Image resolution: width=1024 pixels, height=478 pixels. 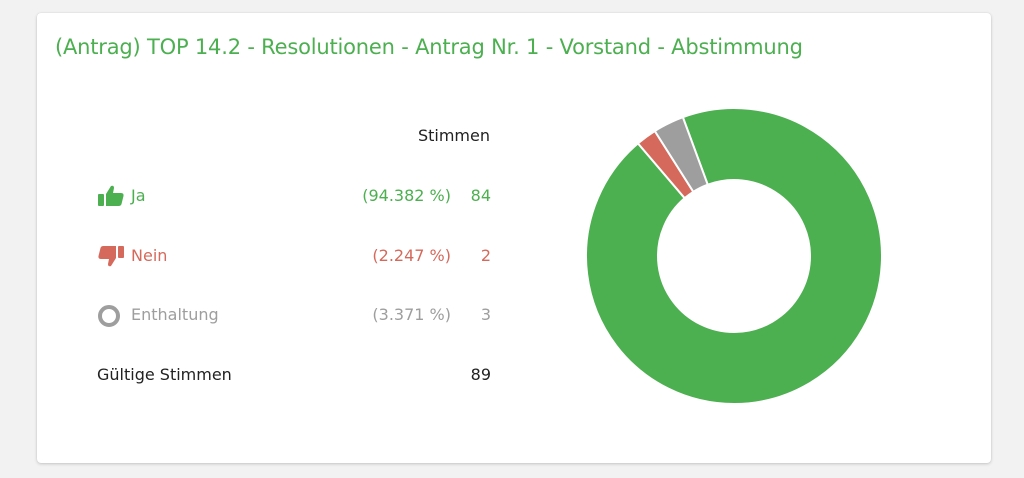 What do you see at coordinates (681, 154) in the screenshot?
I see `donut-slice-enthaltung` at bounding box center [681, 154].